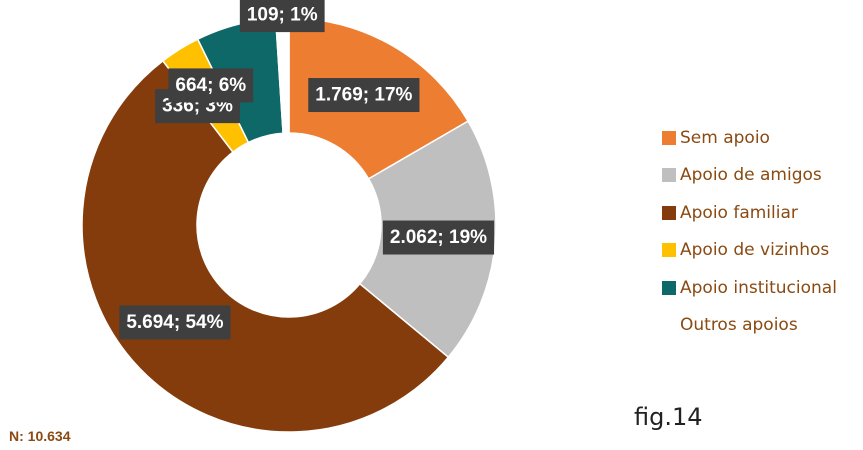 The image size is (863, 450). I want to click on legend-item-apoio-de-amigos: Apoio de amigos, so click(749, 176).